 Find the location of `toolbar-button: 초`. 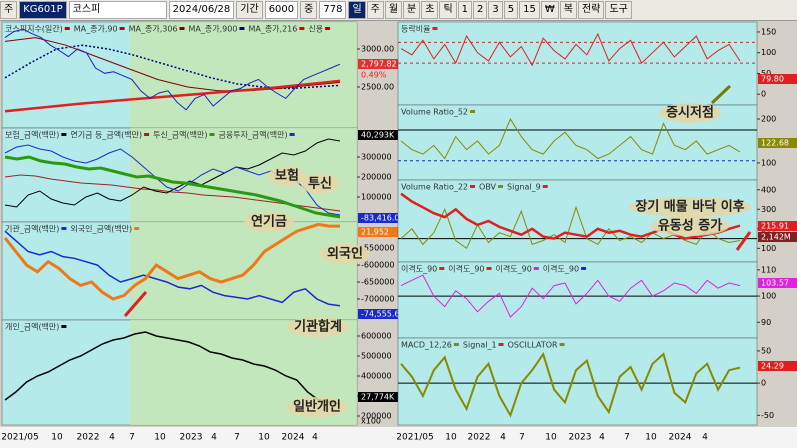

toolbar-button: 초 is located at coordinates (430, 10).